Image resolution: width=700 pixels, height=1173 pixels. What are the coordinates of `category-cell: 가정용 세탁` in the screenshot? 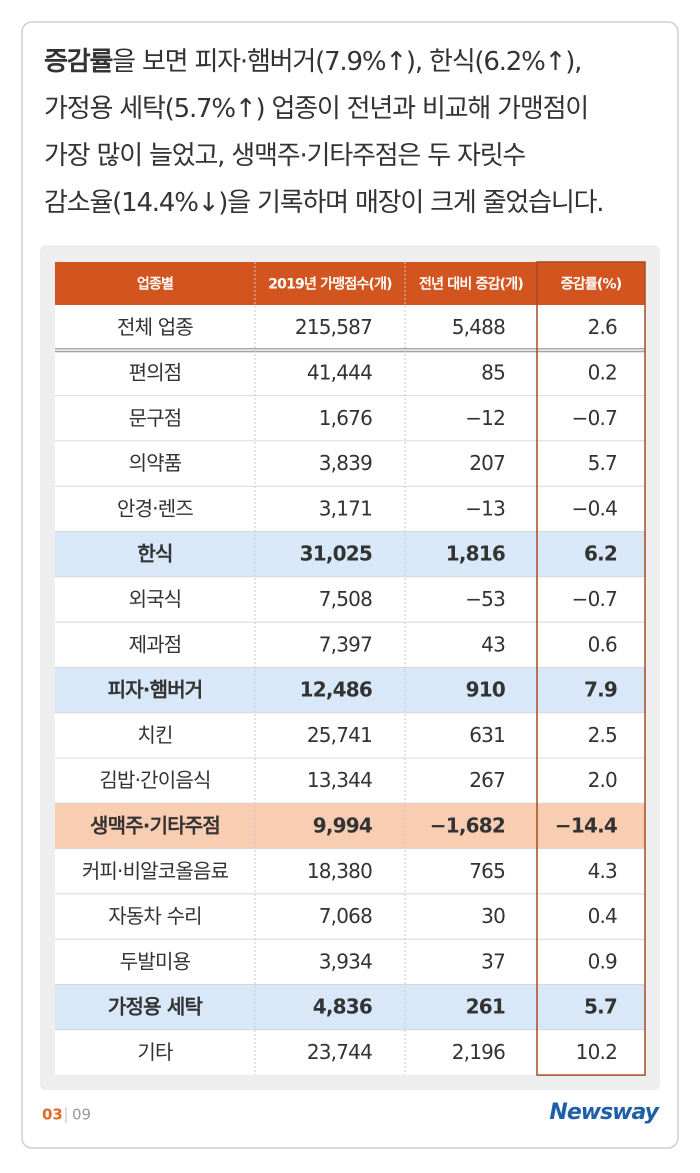 It's located at (156, 1007).